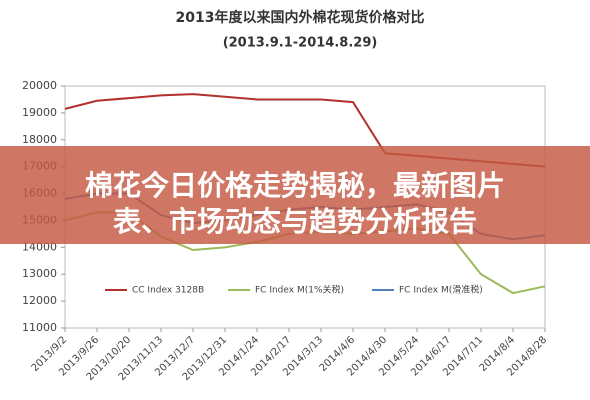 The width and height of the screenshot is (590, 400). Describe the element at coordinates (39, 112) in the screenshot. I see `y-tick-label: 19000` at that location.